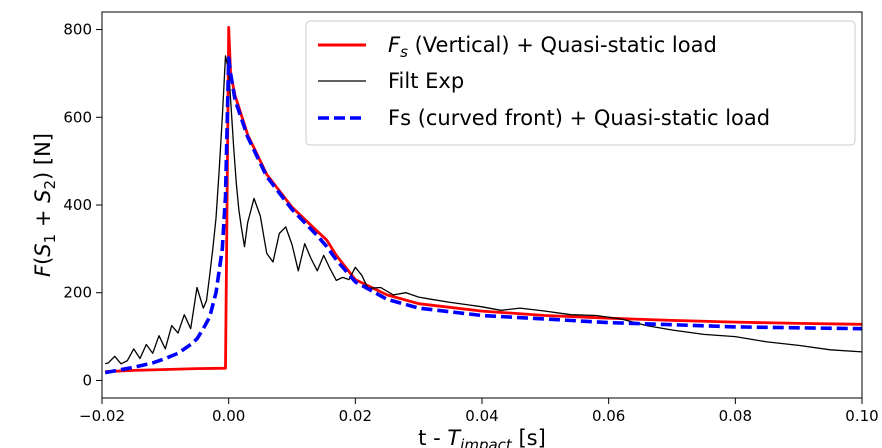 The height and width of the screenshot is (448, 882). What do you see at coordinates (87, 380) in the screenshot?
I see `y-tick-label: 0` at bounding box center [87, 380].